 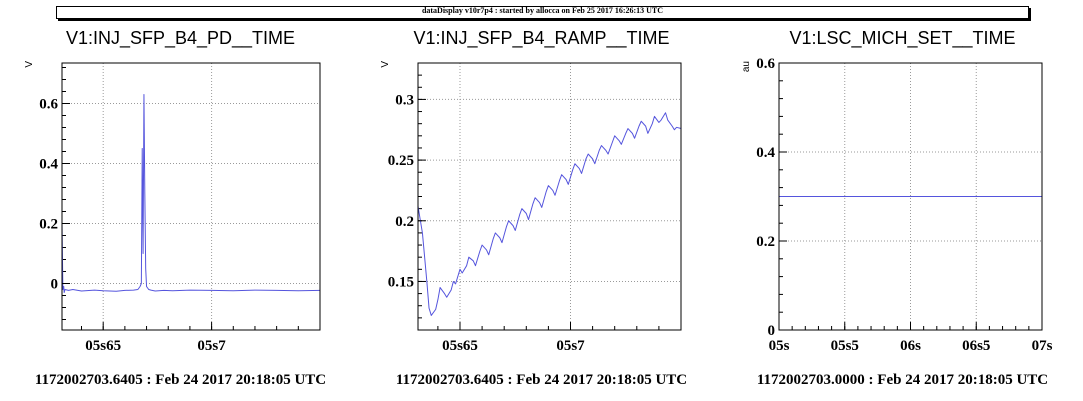 I want to click on y-tick-label: 0.3, so click(x=404, y=100).